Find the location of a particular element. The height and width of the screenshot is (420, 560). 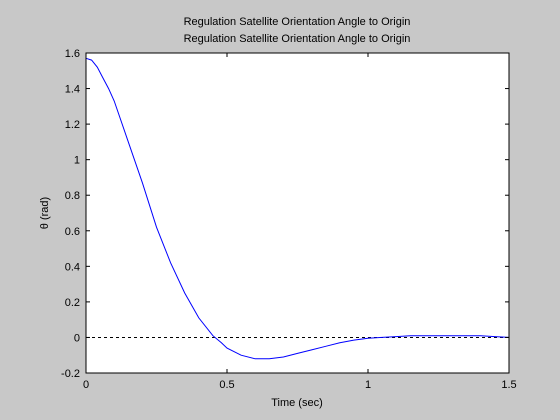

x-tick-label: 1 is located at coordinates (368, 385).